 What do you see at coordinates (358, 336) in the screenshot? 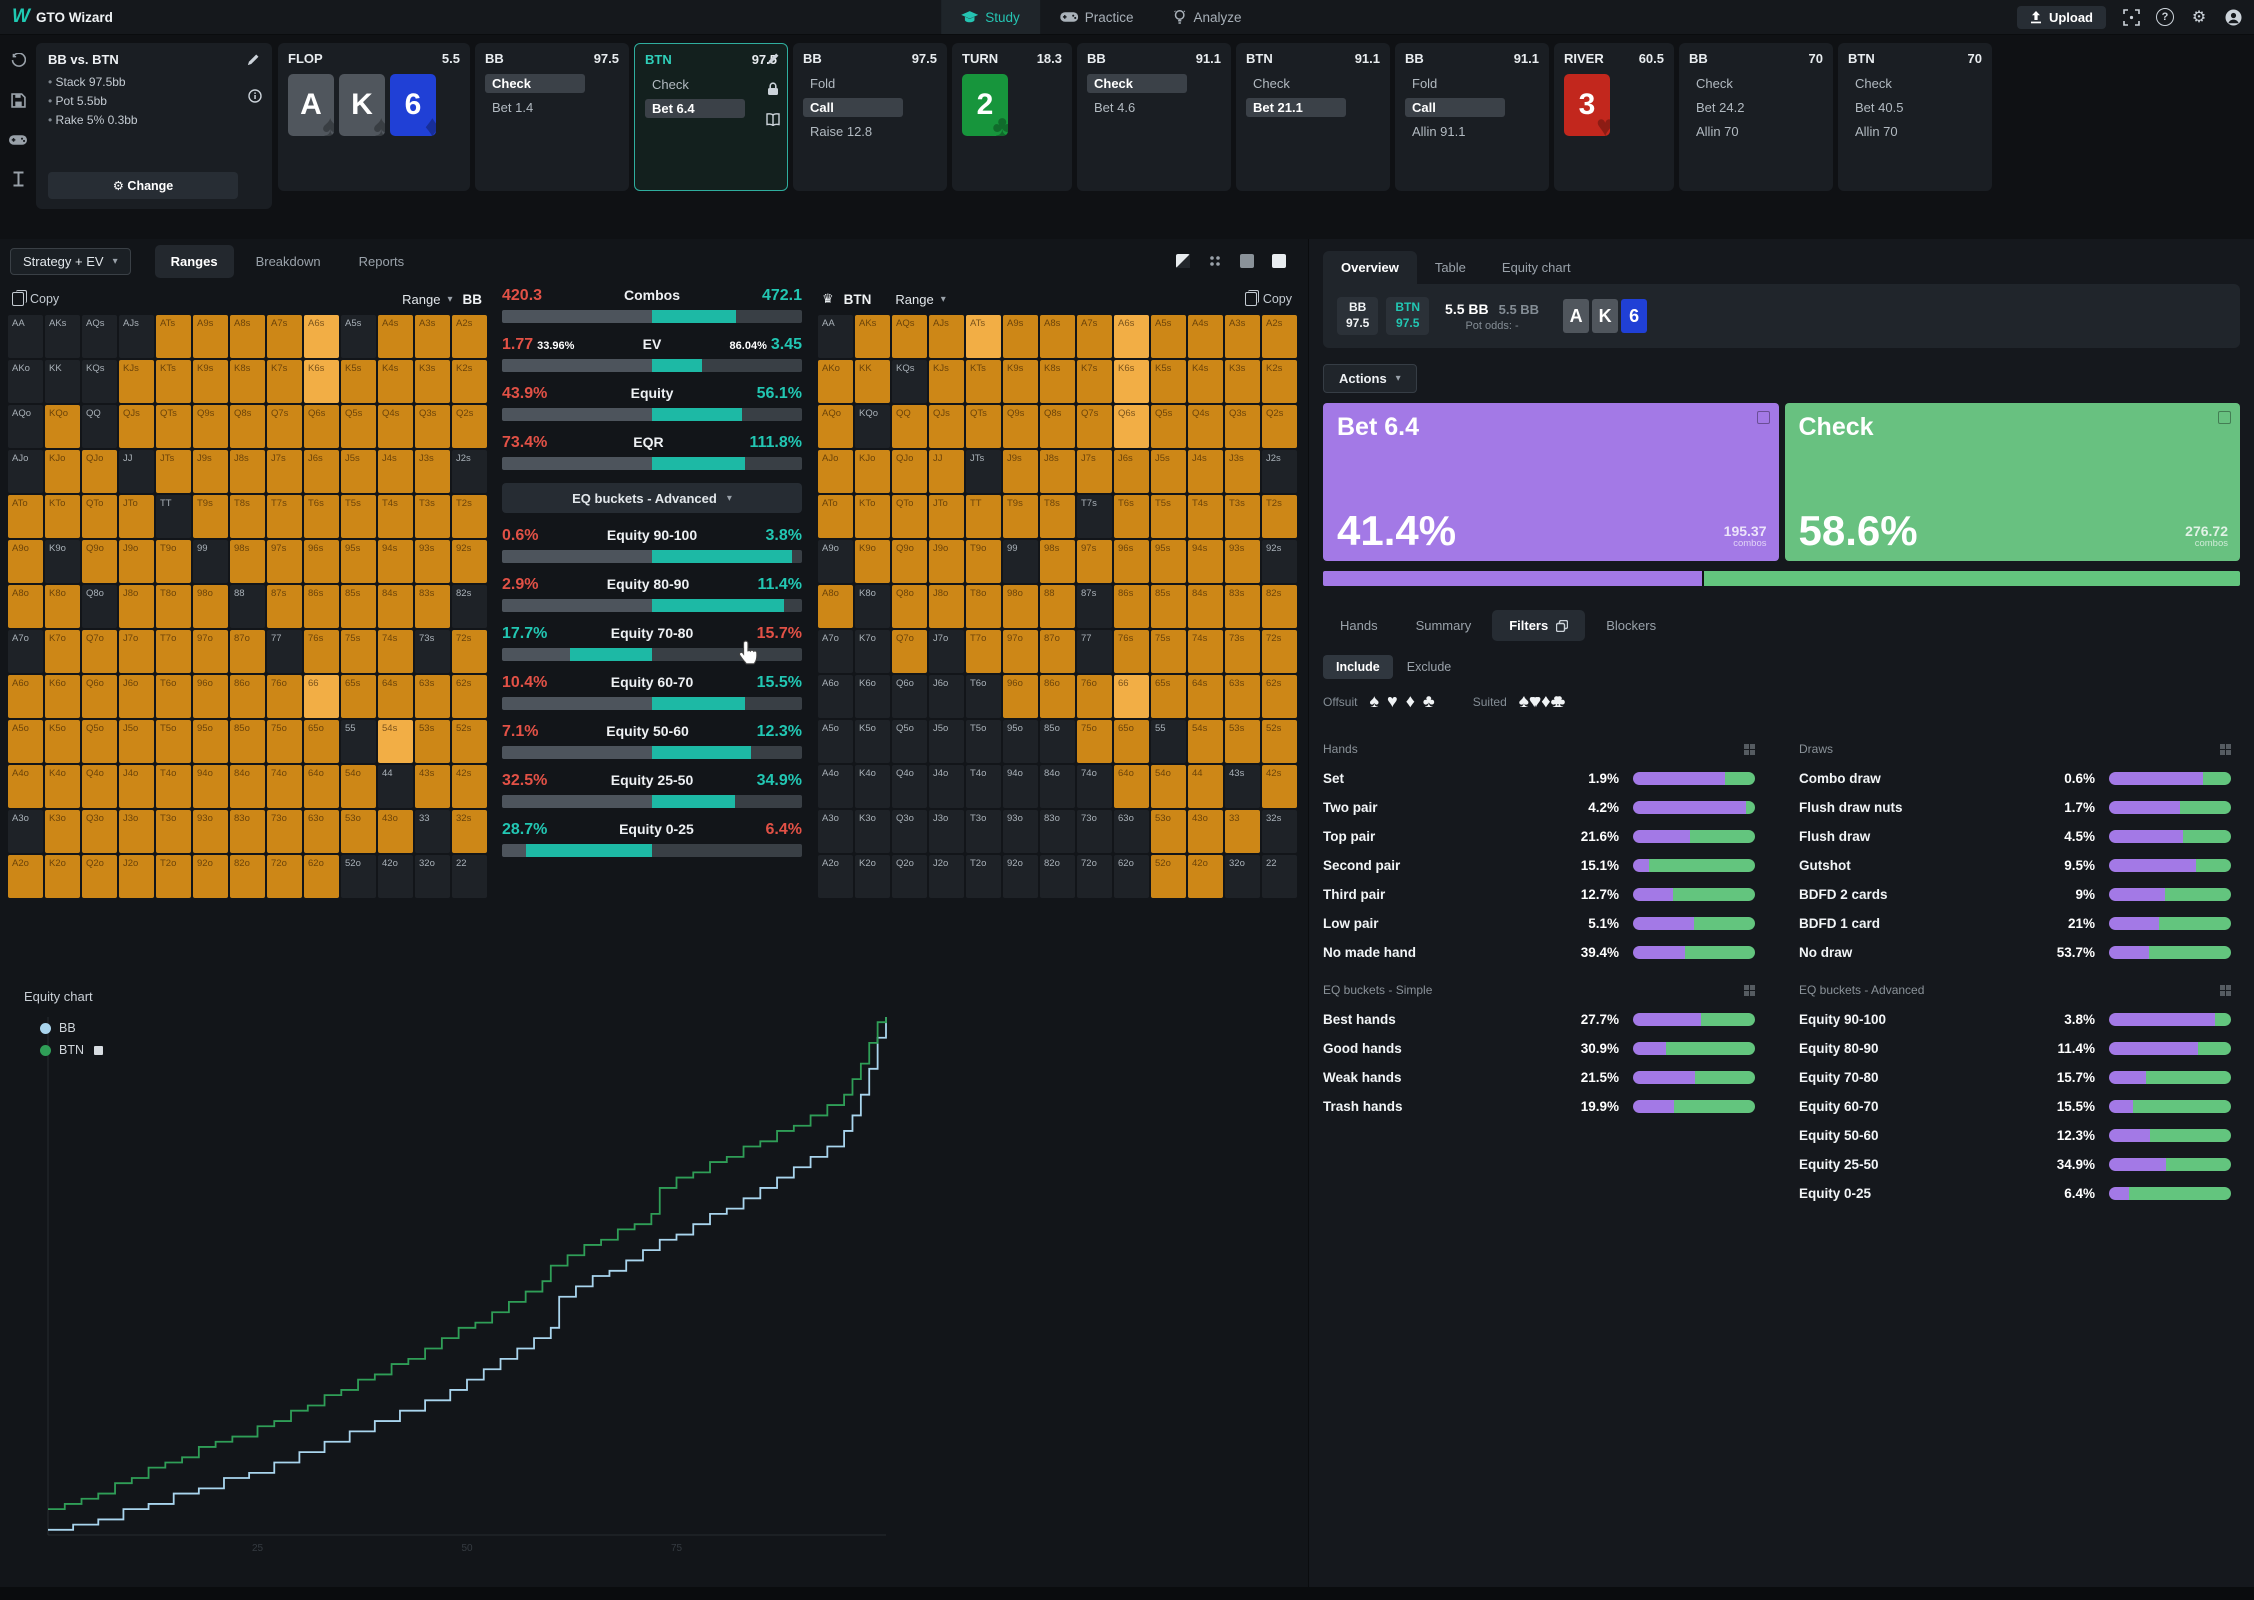
I see `hand-cell-A5s: A5s` at bounding box center [358, 336].